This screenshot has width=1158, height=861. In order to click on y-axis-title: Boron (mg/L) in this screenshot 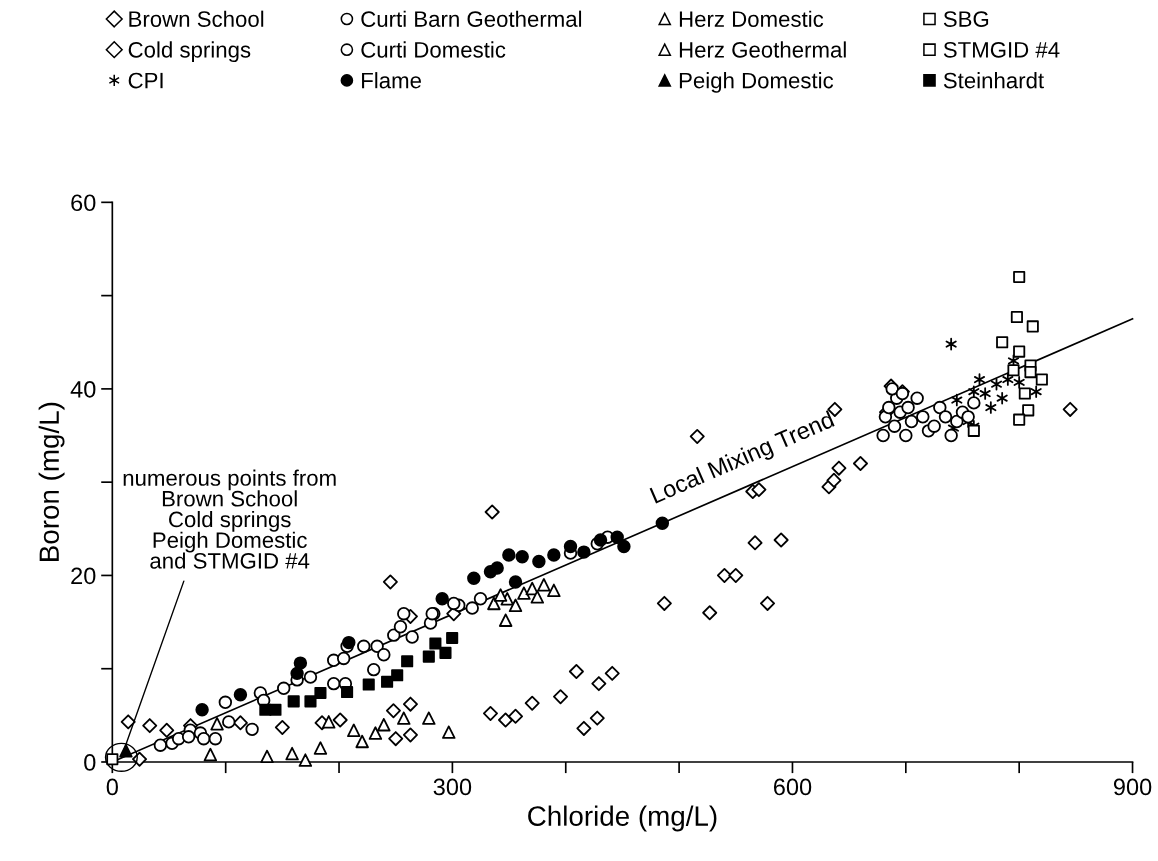, I will do `click(51, 481)`.